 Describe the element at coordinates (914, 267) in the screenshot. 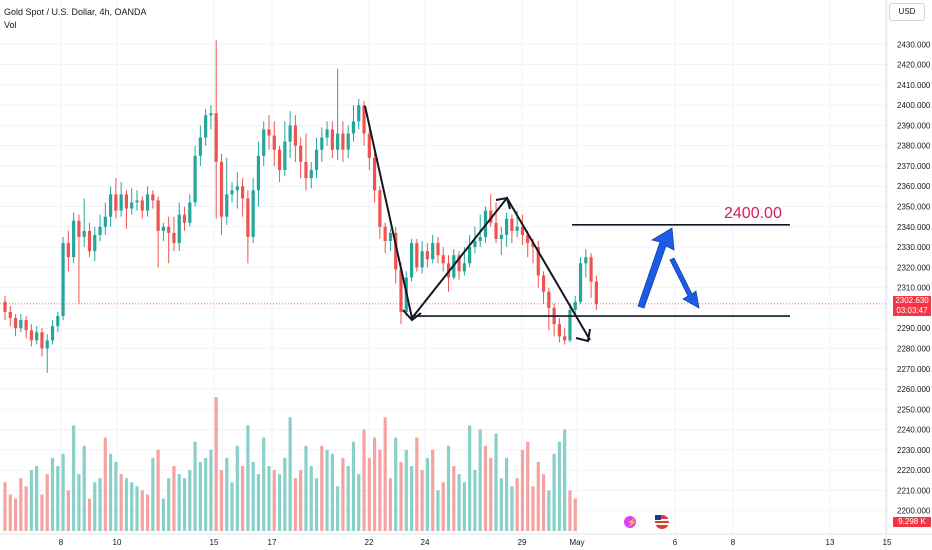

I see `price-tick-label: 2320.000` at that location.